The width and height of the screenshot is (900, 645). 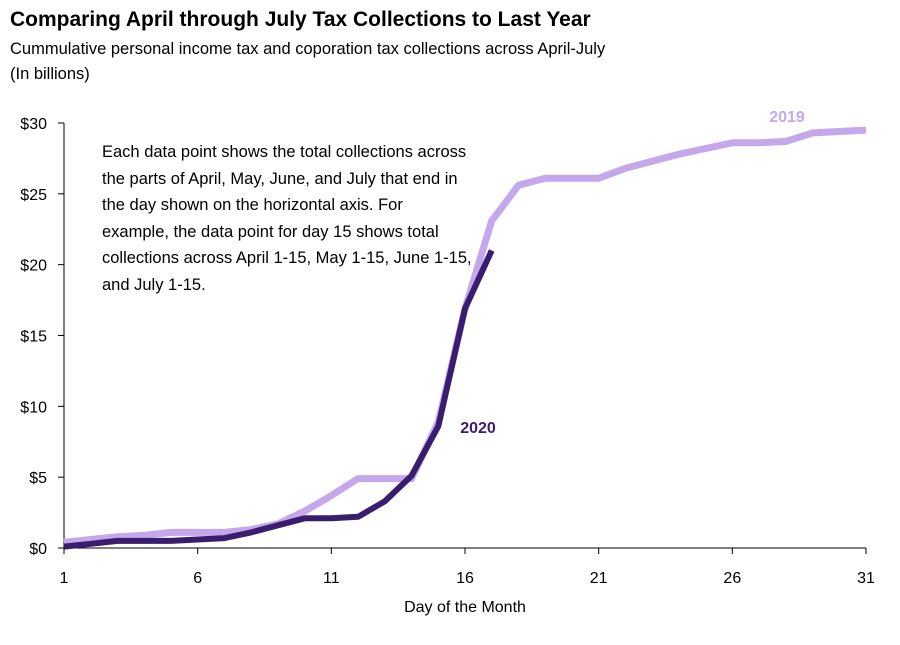 I want to click on x-tick-label: 1, so click(x=64, y=578).